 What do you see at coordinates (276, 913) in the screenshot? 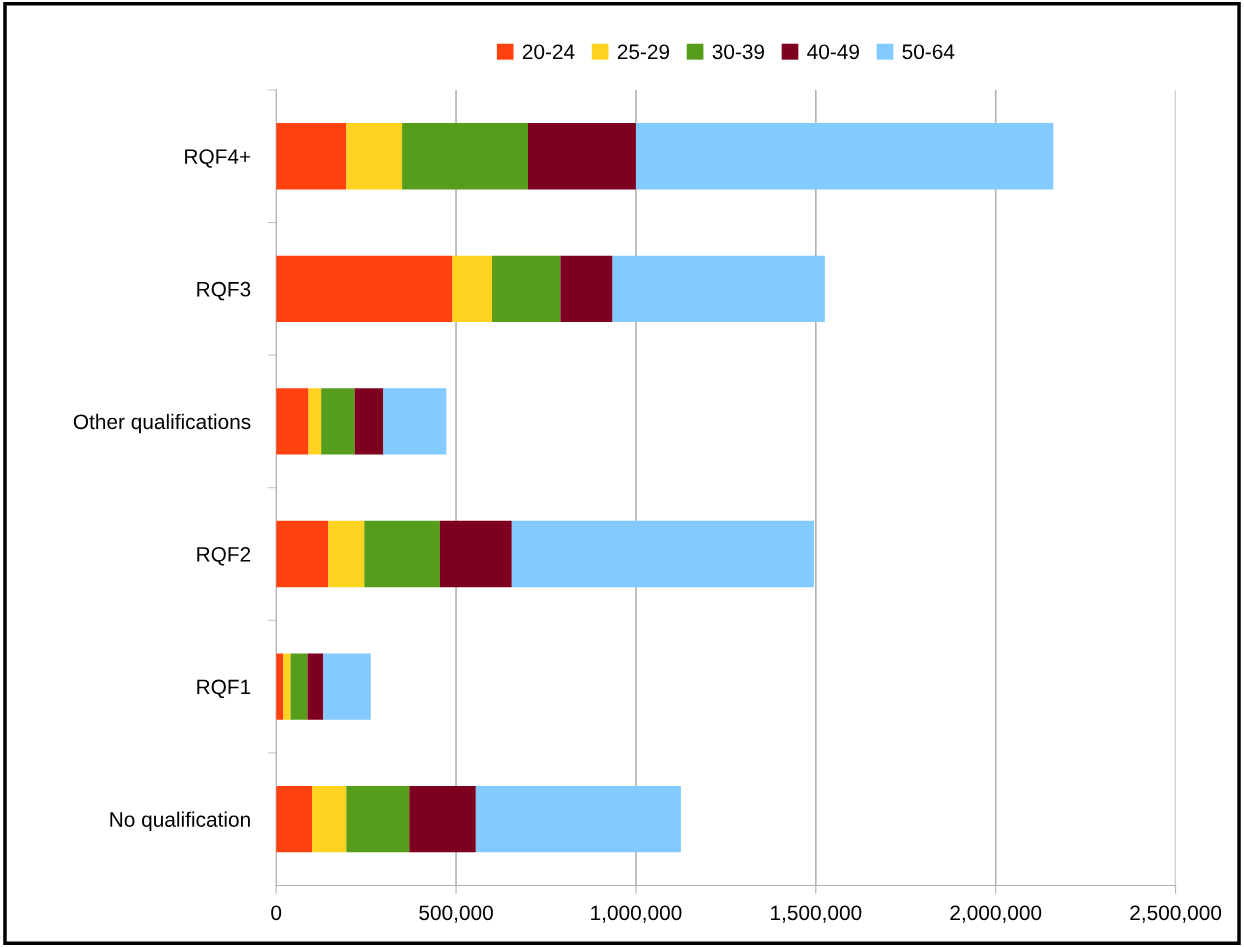
I see `x-tick-label: 0` at bounding box center [276, 913].